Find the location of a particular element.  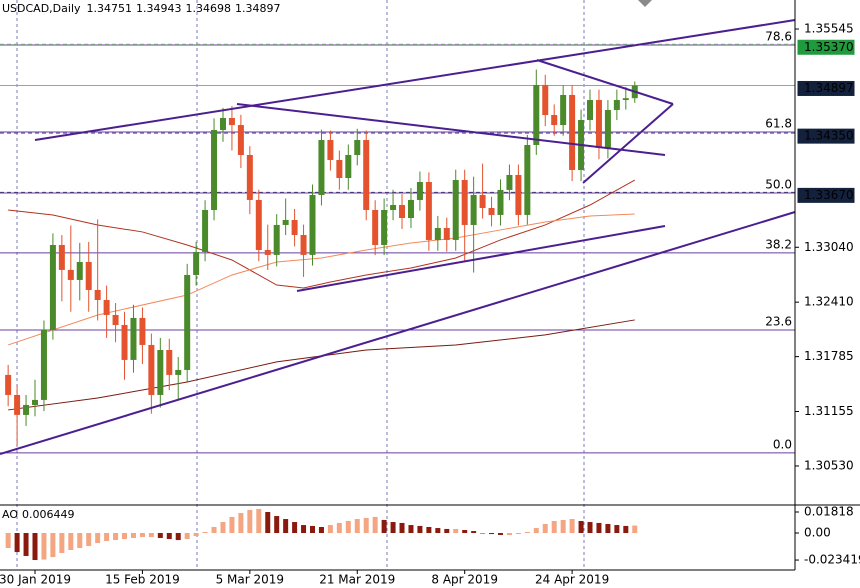

price-label: 1.34897 is located at coordinates (829, 88).